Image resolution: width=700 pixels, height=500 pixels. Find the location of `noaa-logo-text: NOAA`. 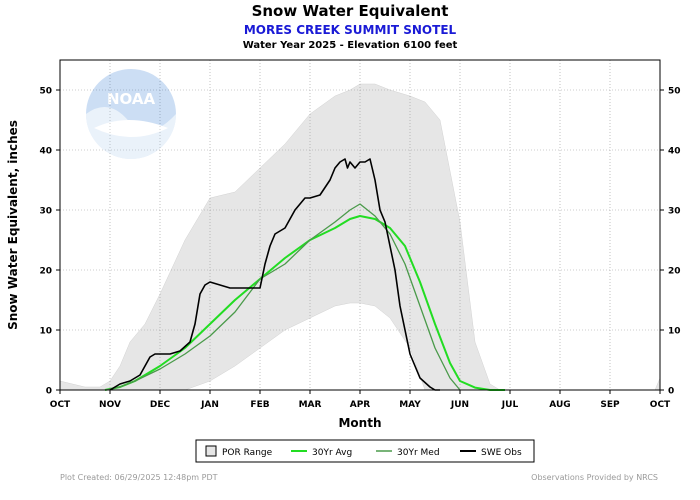

noaa-logo-text: NOAA is located at coordinates (131, 99).